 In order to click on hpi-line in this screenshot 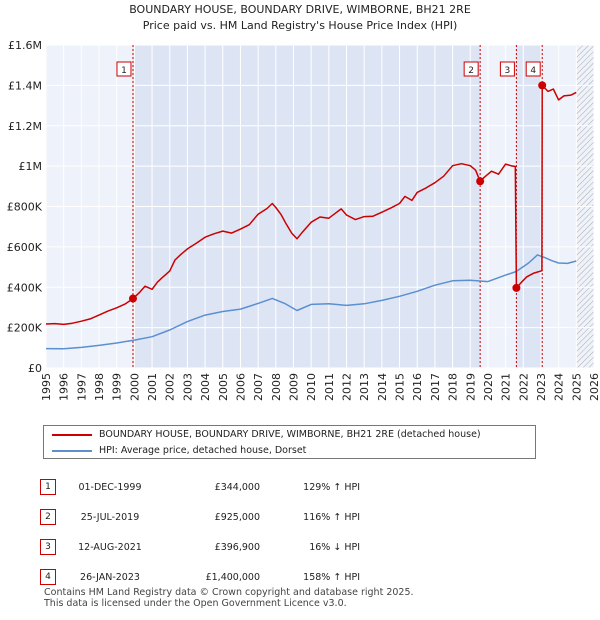, I will do `click(311, 302)`.